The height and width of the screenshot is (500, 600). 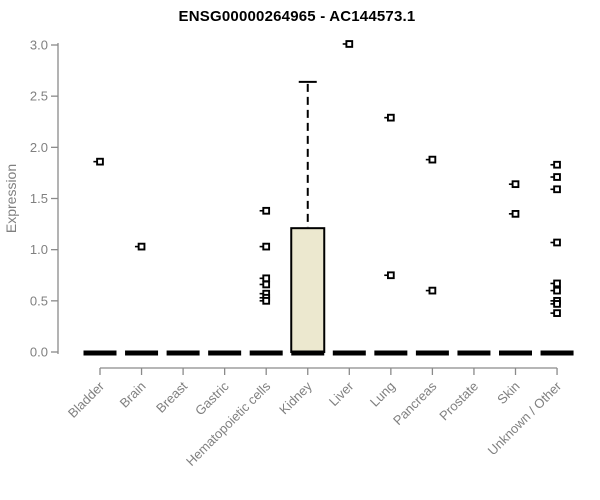 What do you see at coordinates (415, 403) in the screenshot?
I see `x-tick-label: Pancreas` at bounding box center [415, 403].